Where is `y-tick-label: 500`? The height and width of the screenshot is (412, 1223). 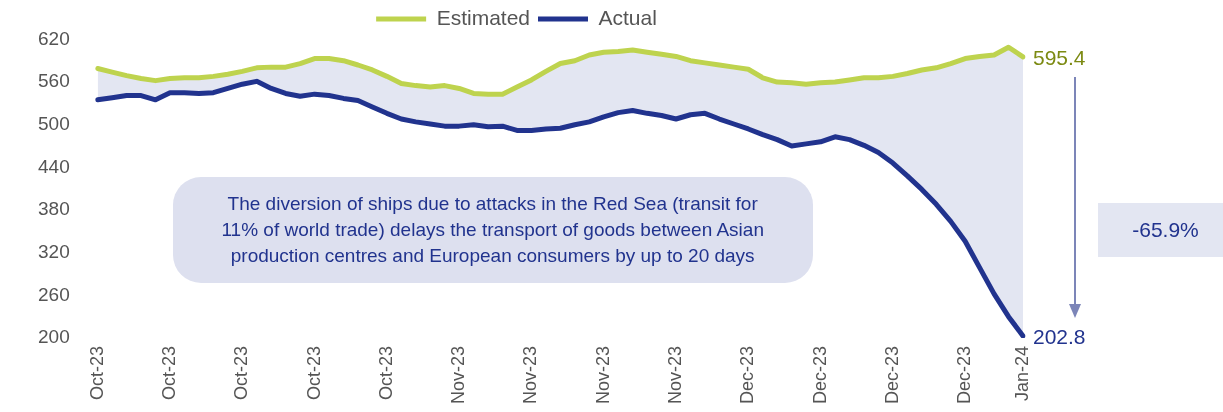
y-tick-label: 500 is located at coordinates (54, 123).